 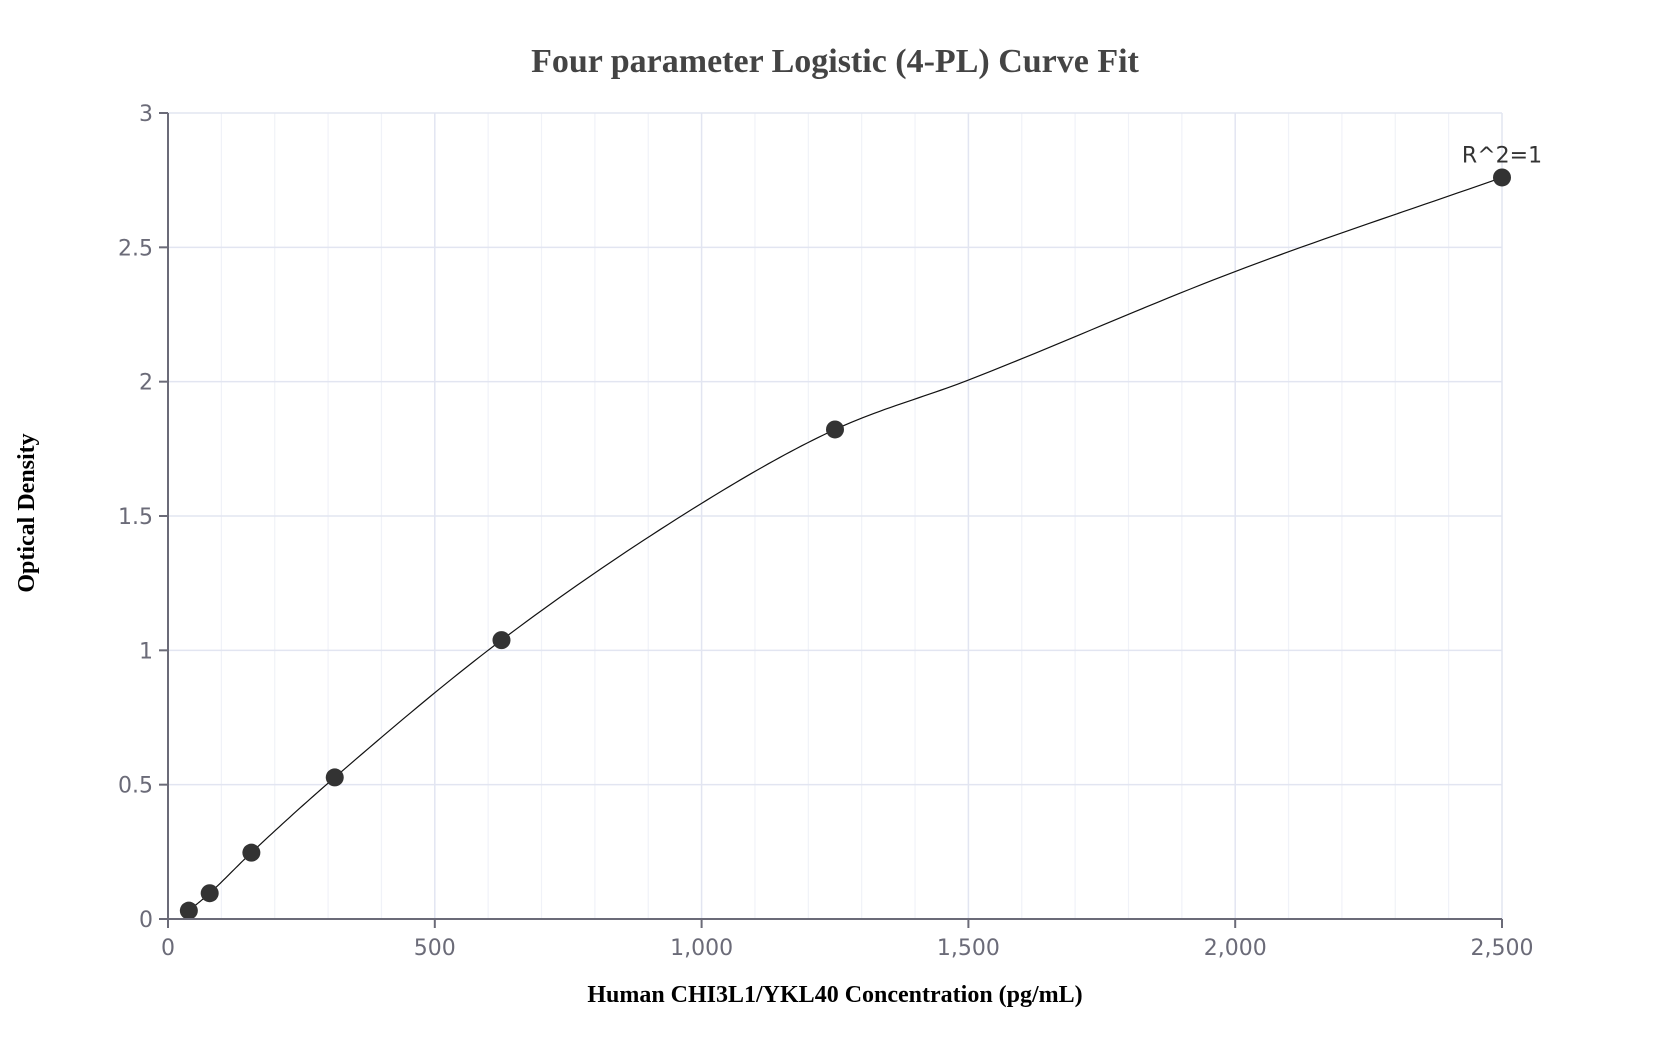 What do you see at coordinates (1235, 948) in the screenshot?
I see `x-tick-label: 2,000` at bounding box center [1235, 948].